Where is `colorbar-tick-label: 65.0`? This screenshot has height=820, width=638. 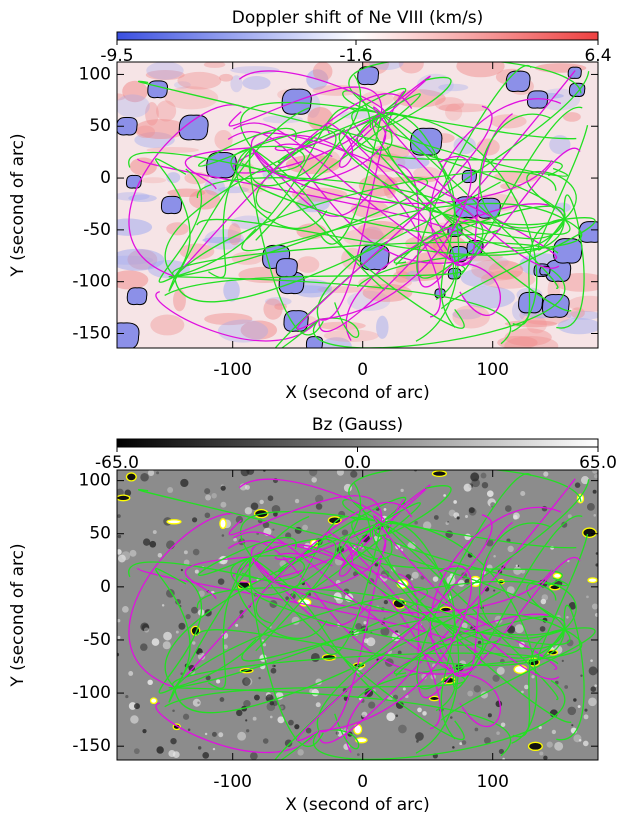
colorbar-tick-label: 65.0 is located at coordinates (598, 463).